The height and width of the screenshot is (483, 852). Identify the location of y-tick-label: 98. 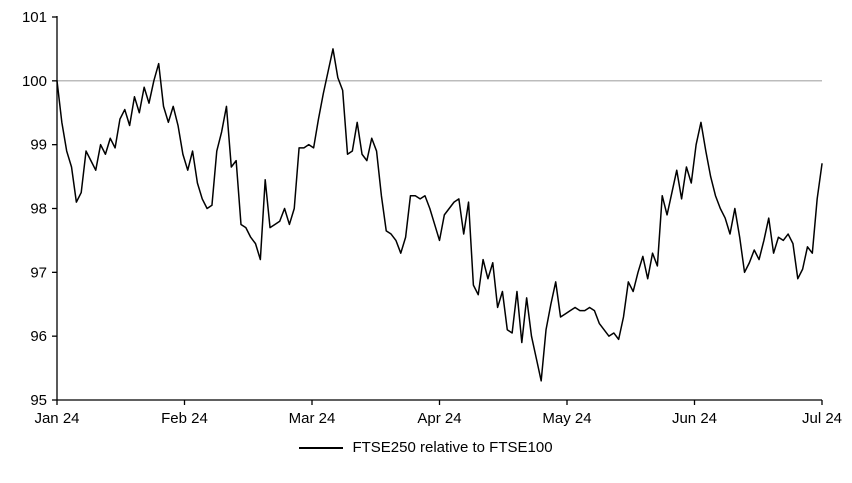
(38, 209).